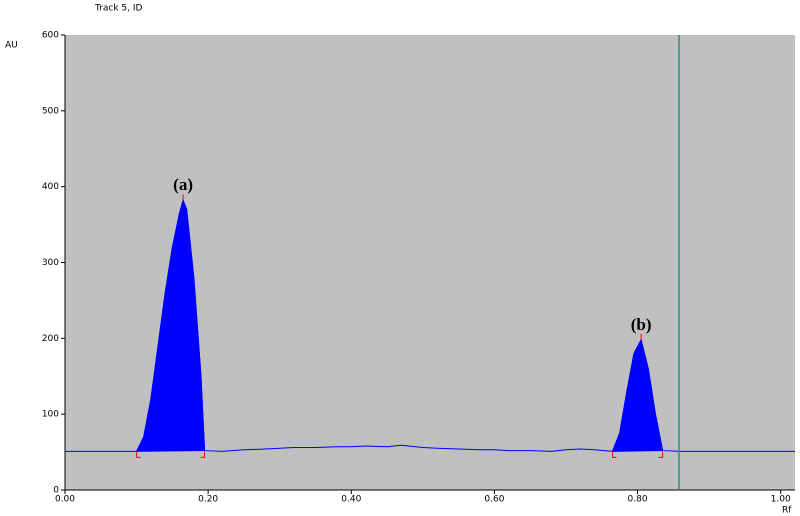 This screenshot has height=516, width=800. I want to click on x-tick-label: 0.20, so click(208, 500).